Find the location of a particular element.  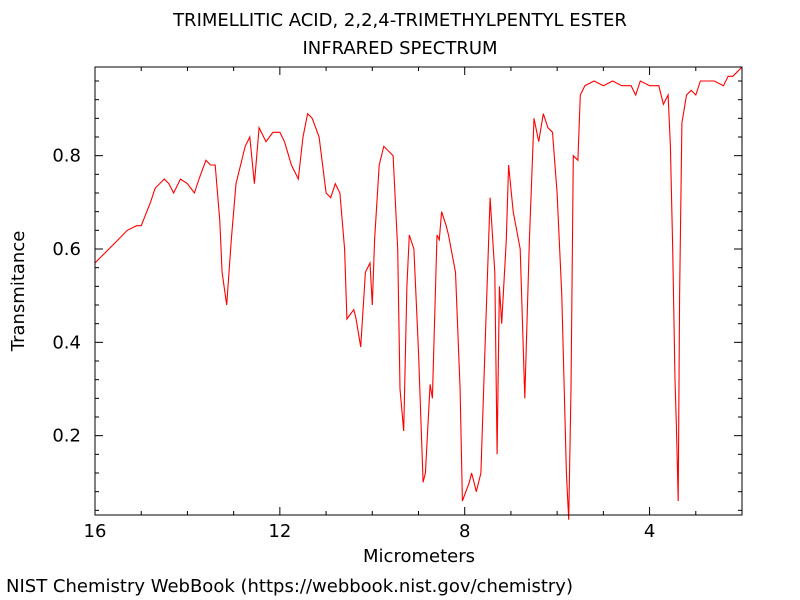

x-tick-label: 12 is located at coordinates (279, 531).